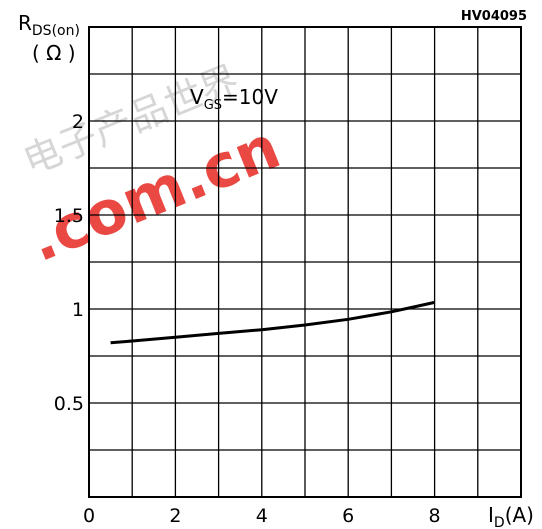 The image size is (542, 529). Describe the element at coordinates (197, 97) in the screenshot. I see `condition-main: V` at that location.